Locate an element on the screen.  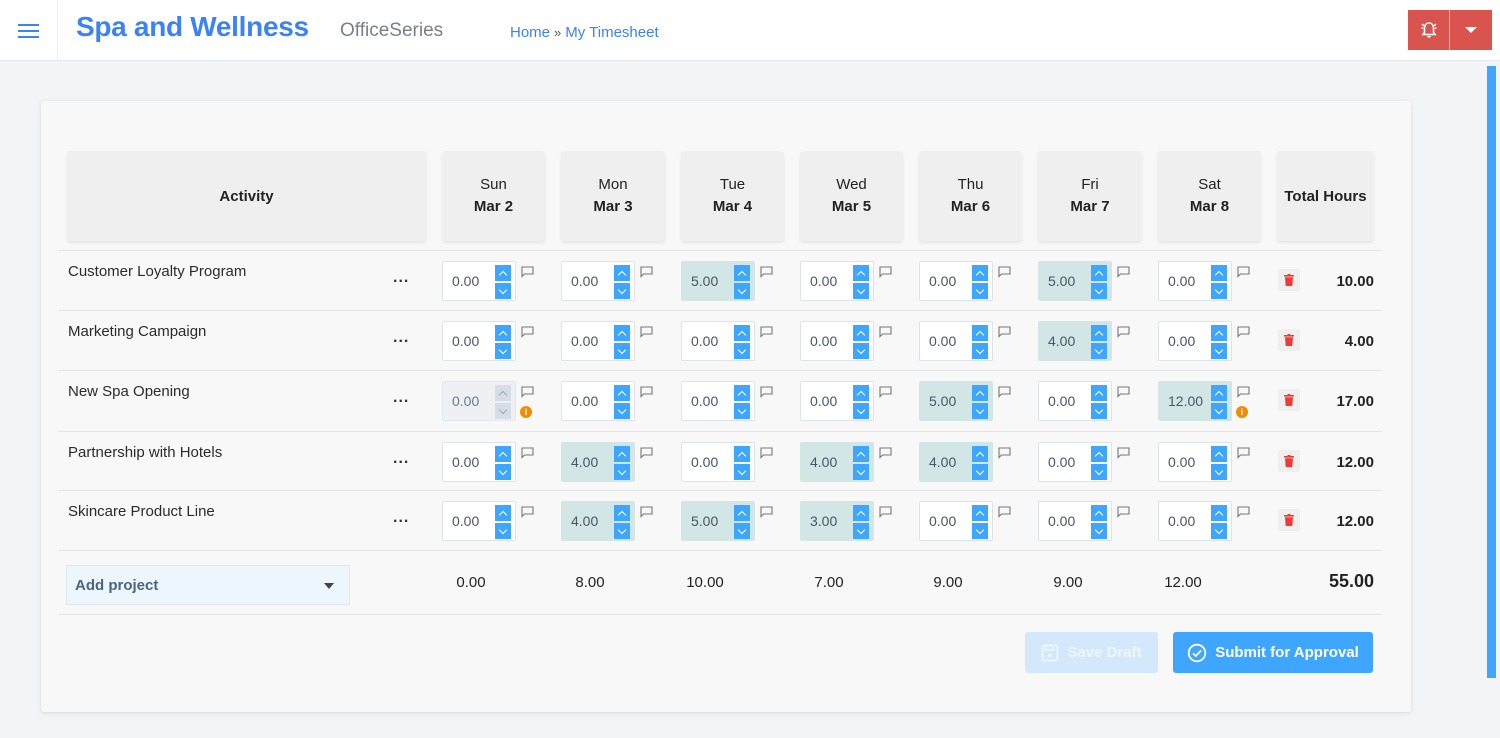
hamburger-menu-button is located at coordinates (29, 30).